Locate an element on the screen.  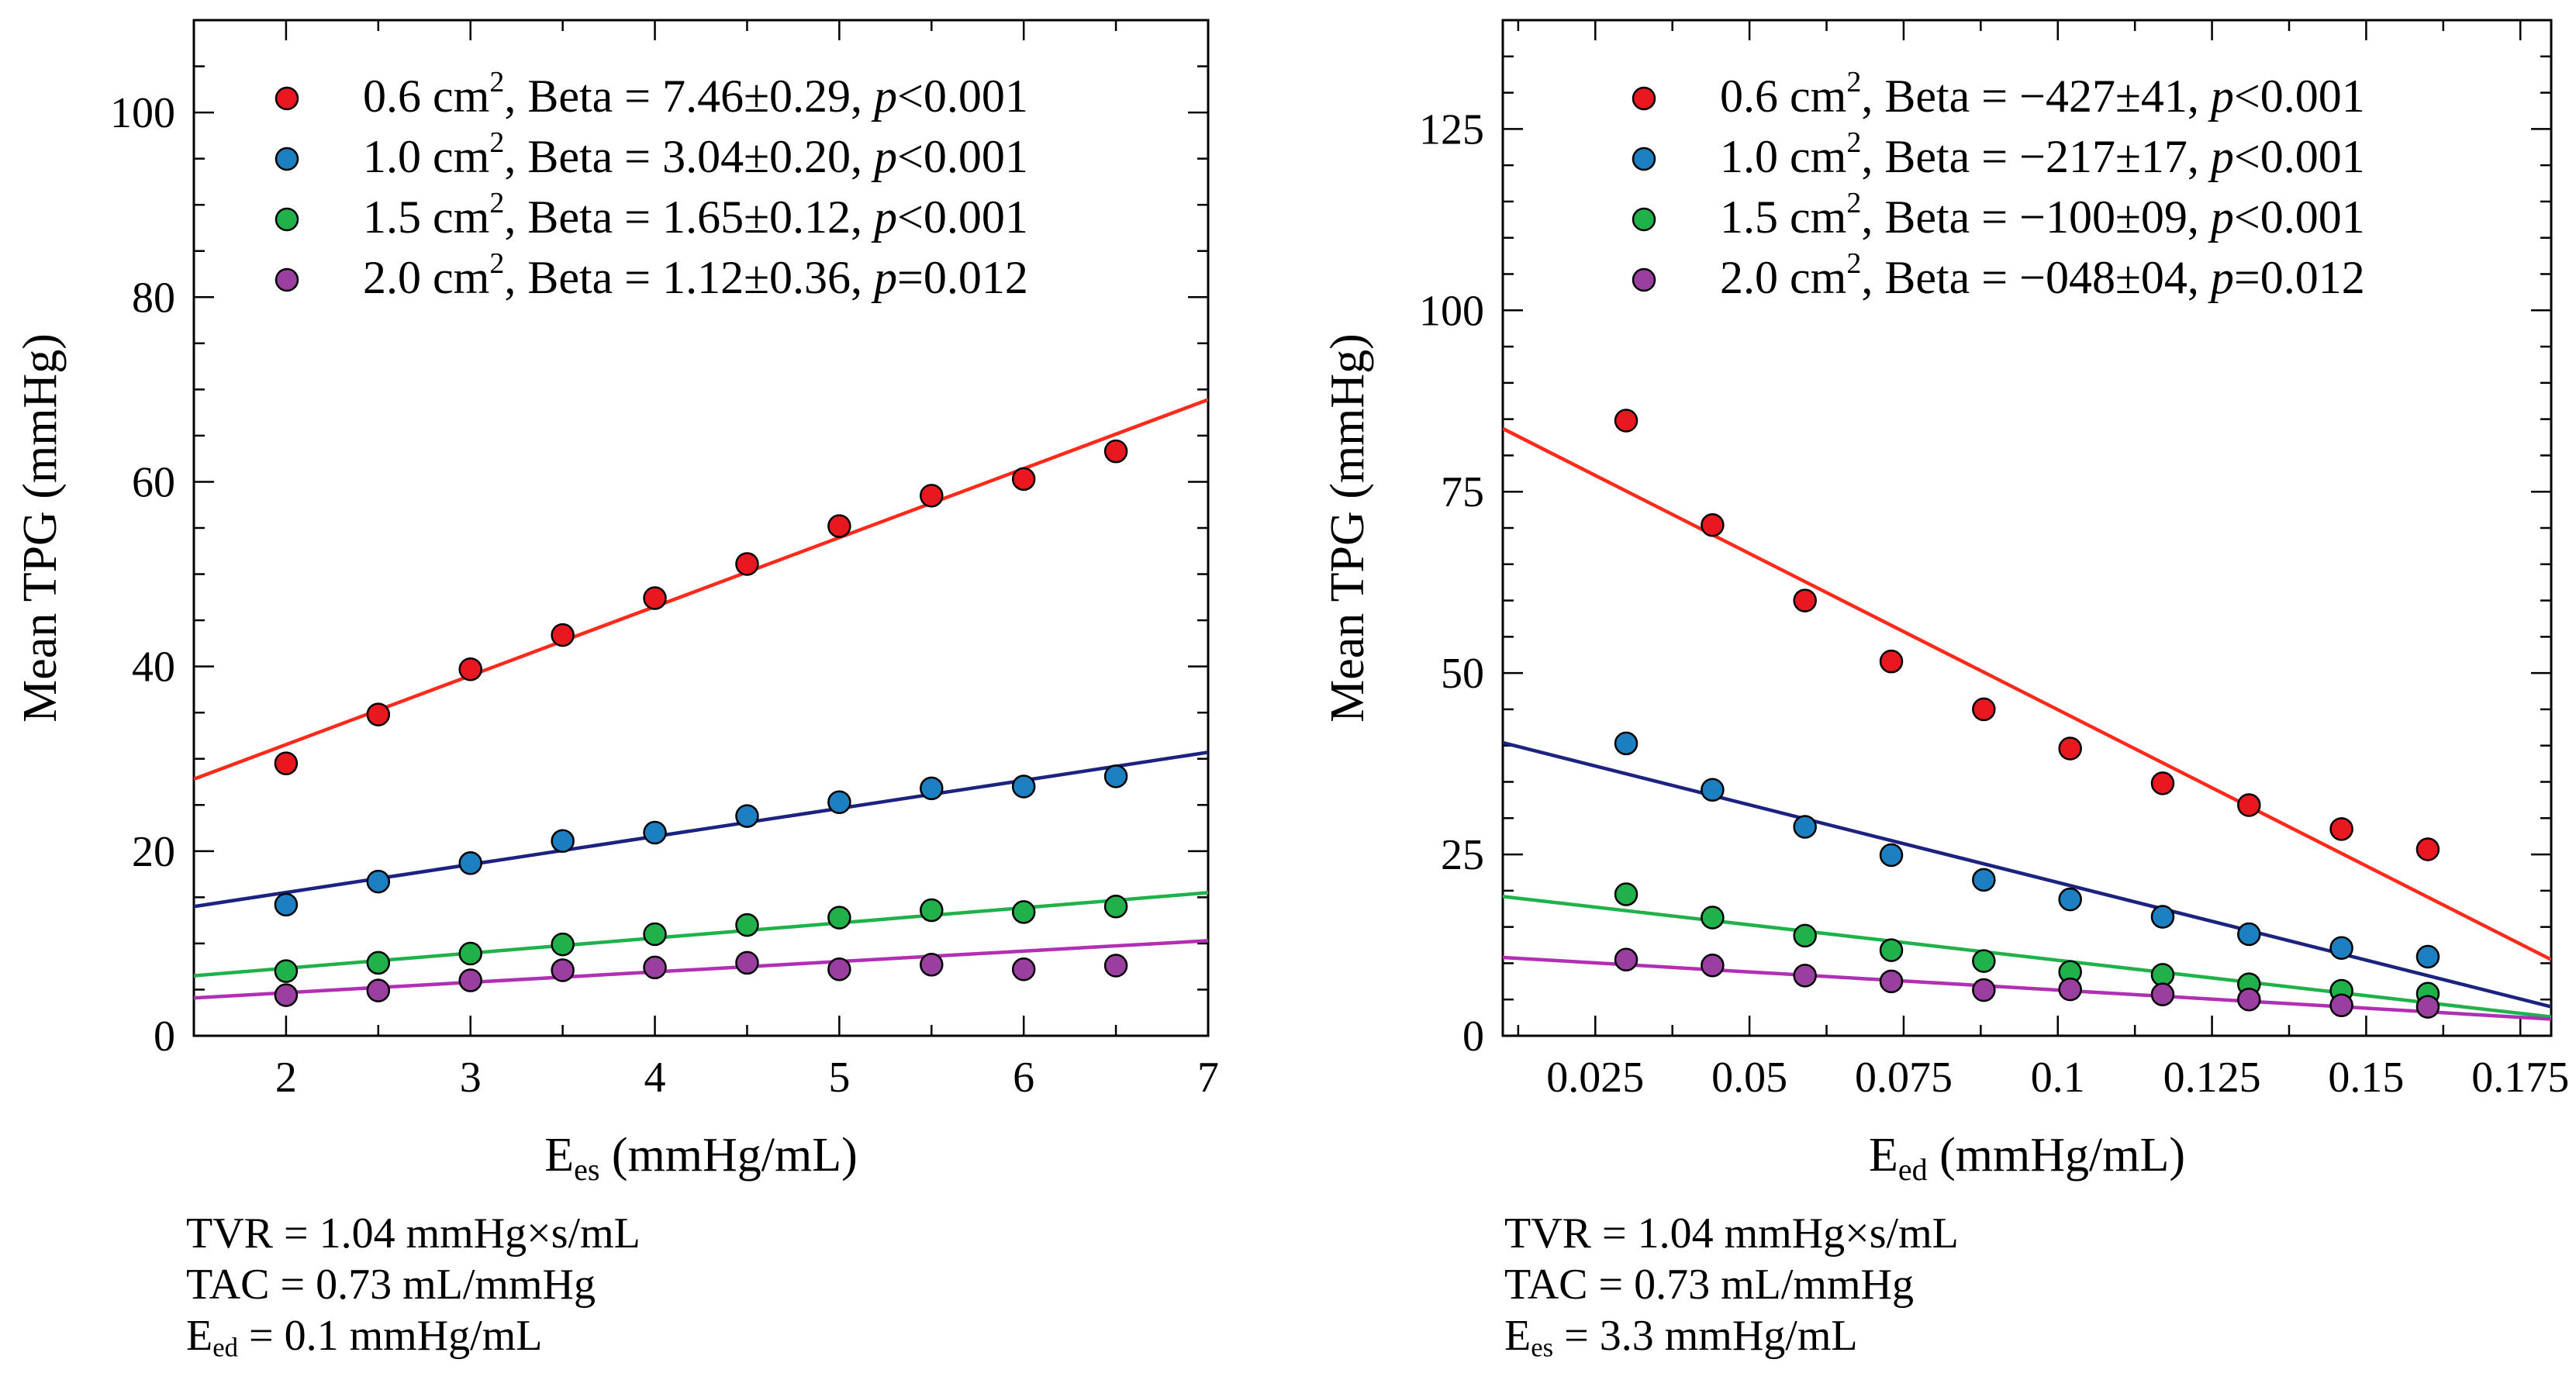
x-tick-label: 3 is located at coordinates (471, 1078).